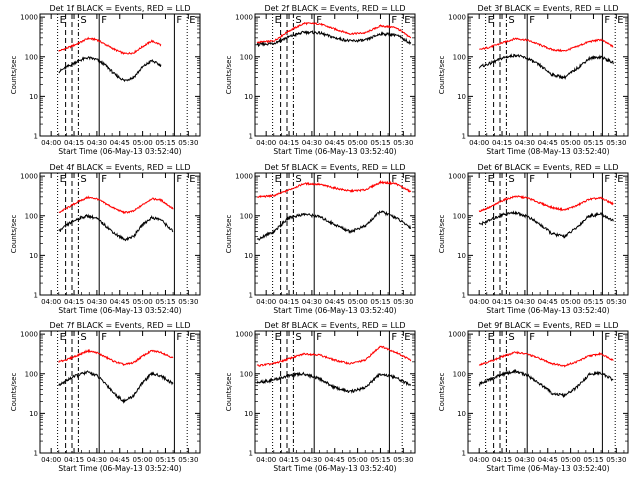  What do you see at coordinates (547, 167) in the screenshot?
I see `panel-title: Det 6f BLACK = Events, RED = LLD` at bounding box center [547, 167].